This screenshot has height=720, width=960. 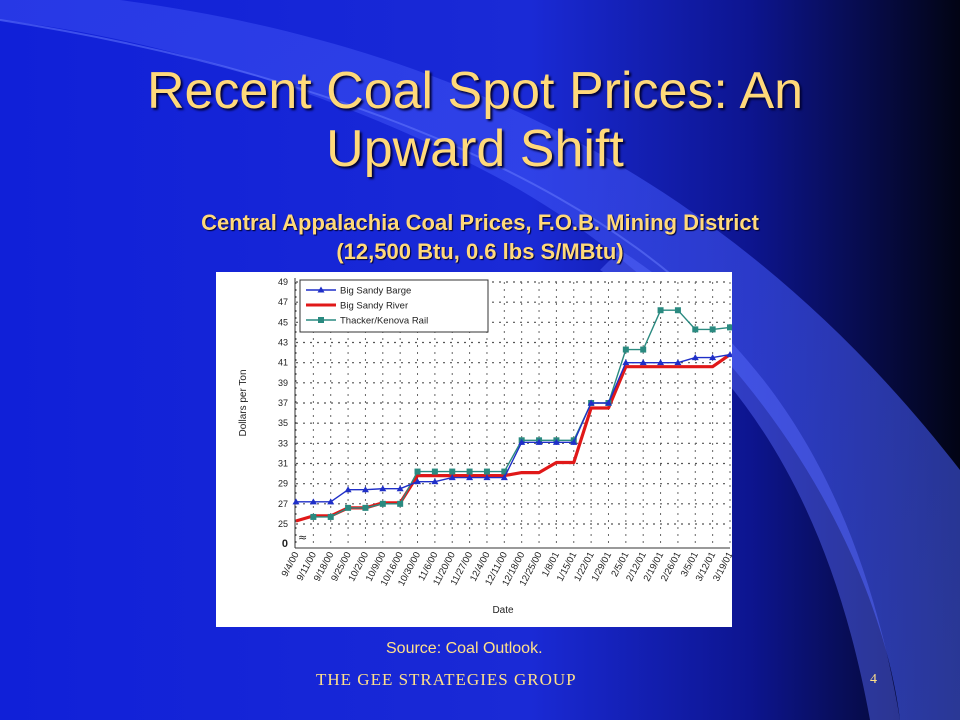 I want to click on y-tick-label: 43, so click(x=283, y=343).